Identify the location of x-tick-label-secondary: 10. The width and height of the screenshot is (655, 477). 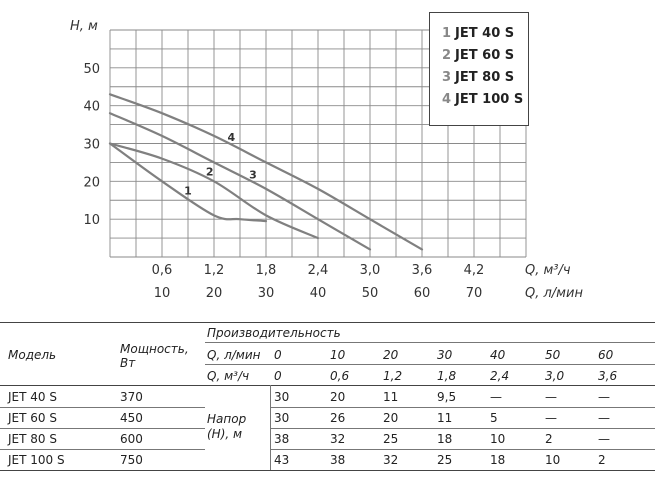
(162, 293).